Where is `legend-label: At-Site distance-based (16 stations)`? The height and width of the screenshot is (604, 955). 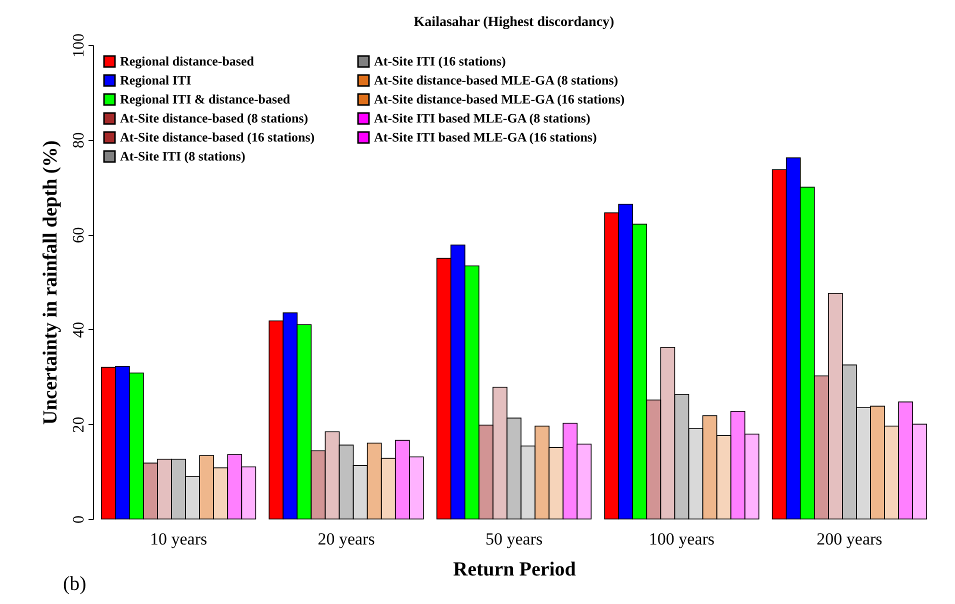
legend-label: At-Site distance-based (16 stations) is located at coordinates (217, 137).